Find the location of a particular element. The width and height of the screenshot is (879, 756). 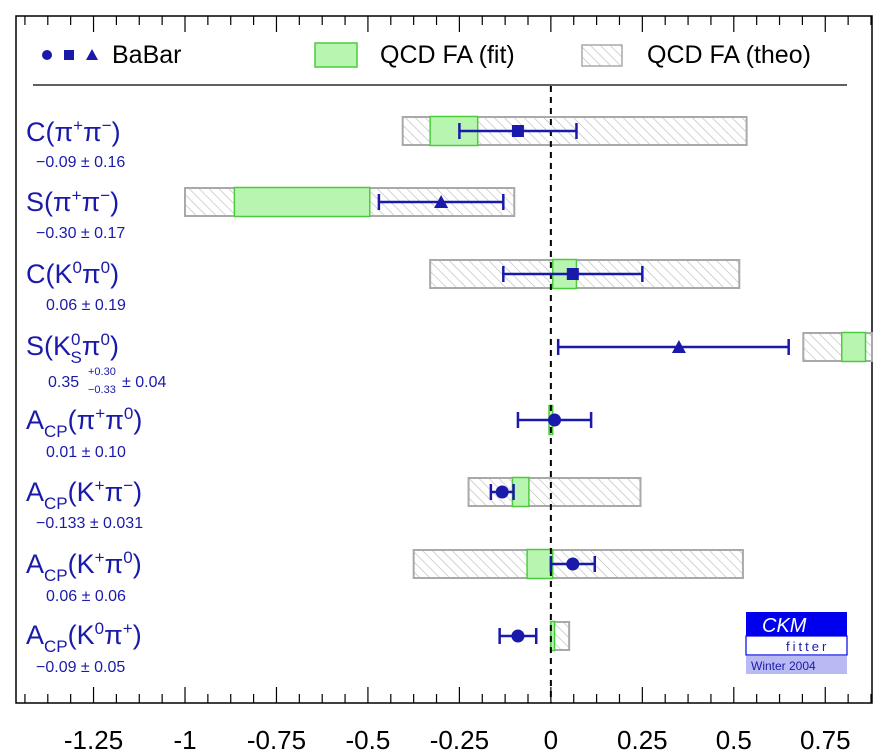

legend-square-marker is located at coordinates (69, 55).